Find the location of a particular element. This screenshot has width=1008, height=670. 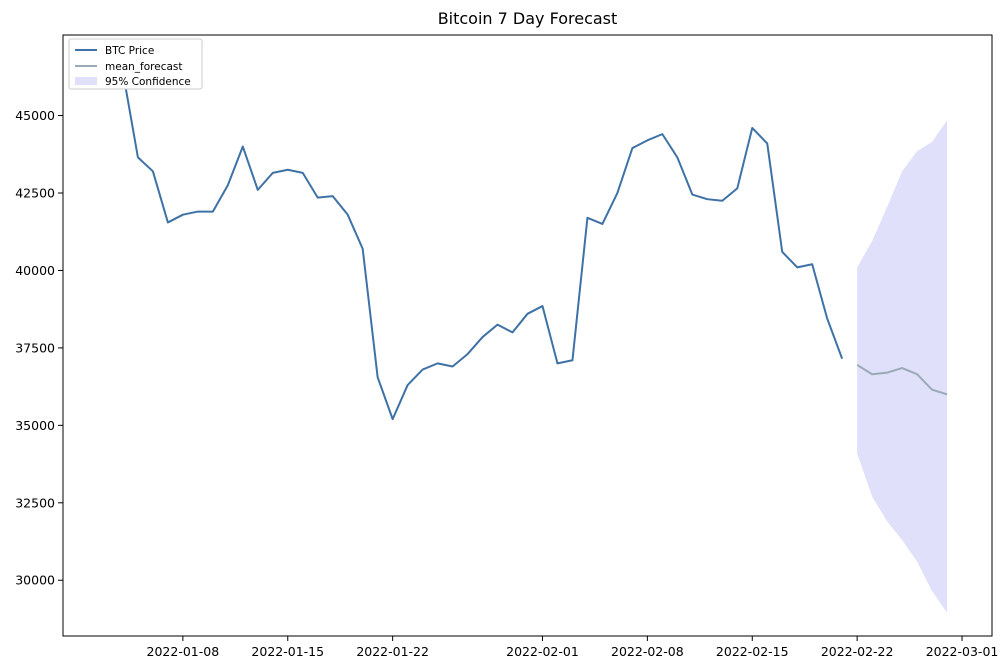

legend-swatch-confidence is located at coordinates (86, 81).